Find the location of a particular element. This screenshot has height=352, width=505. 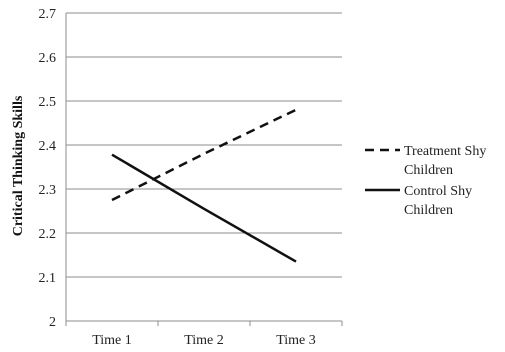

y-tick-label: 2.3 is located at coordinates (48, 190).